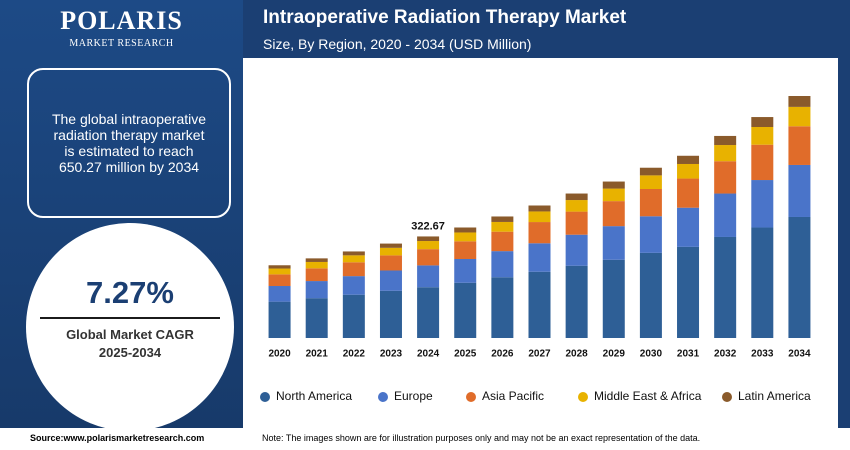 Image resolution: width=850 pixels, height=450 pixels. What do you see at coordinates (648, 396) in the screenshot?
I see `legend-label: Middle East & Africa` at bounding box center [648, 396].